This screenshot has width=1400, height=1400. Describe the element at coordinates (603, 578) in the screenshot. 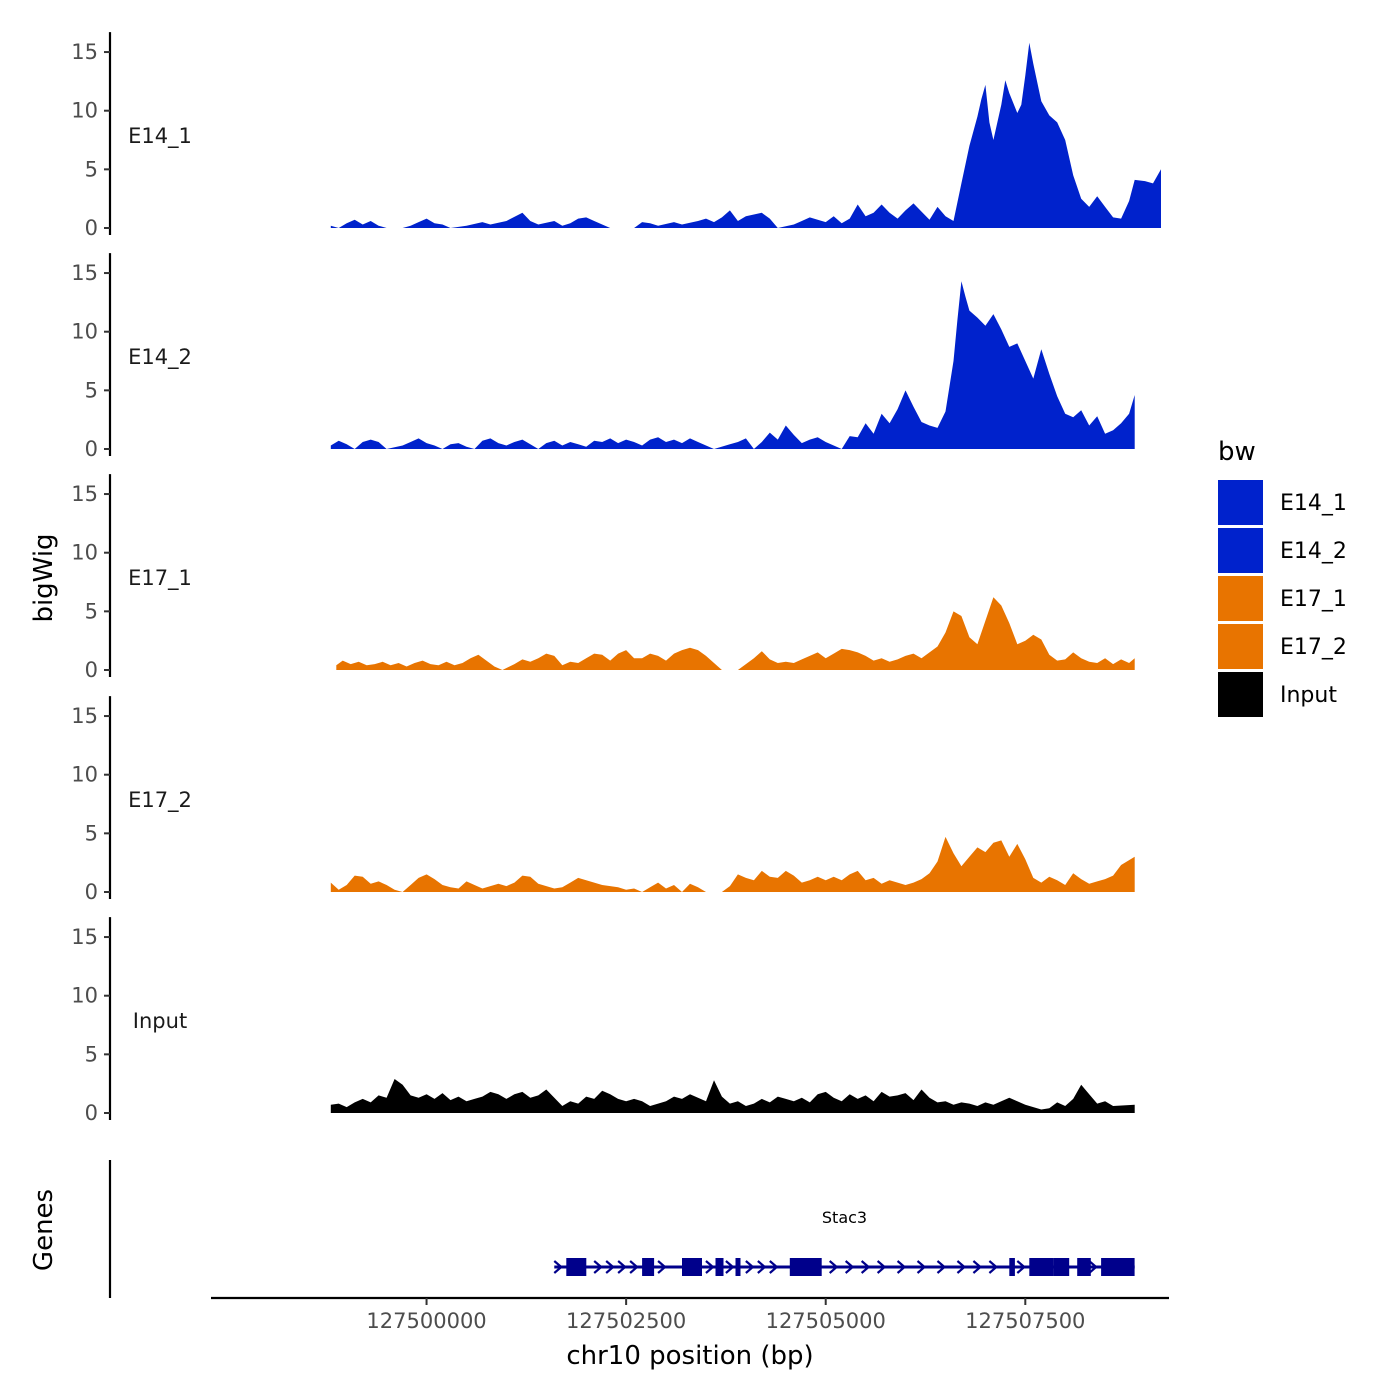

I see `panel-e17-1: 0 5 10 15 E17_1` at that location.